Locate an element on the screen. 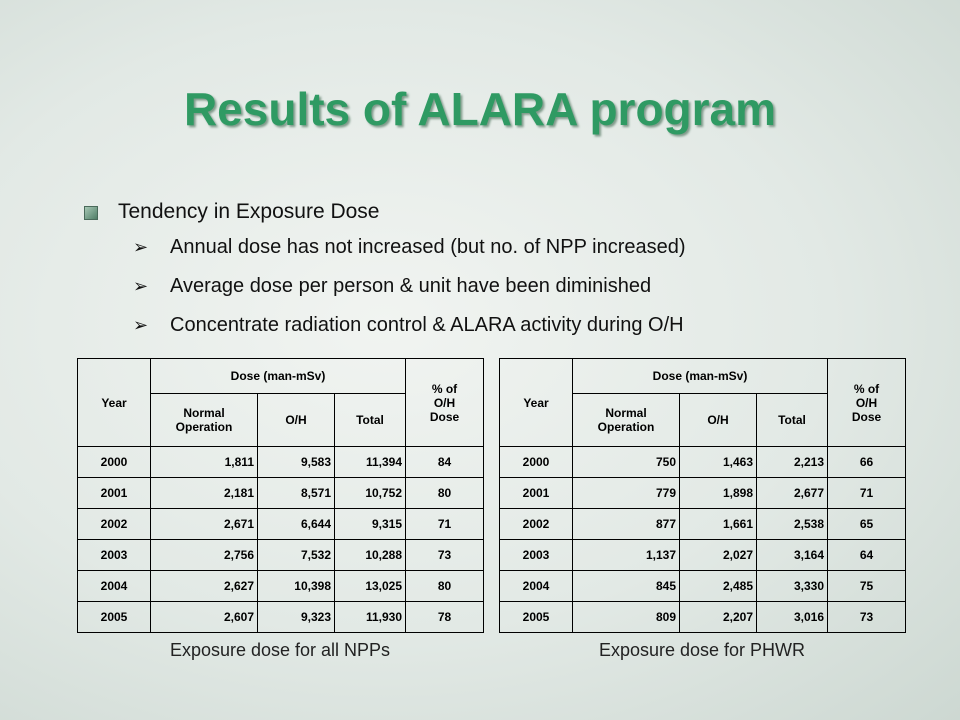 The height and width of the screenshot is (720, 960). table-caption: Exposure dose for PHWR is located at coordinates (702, 650).